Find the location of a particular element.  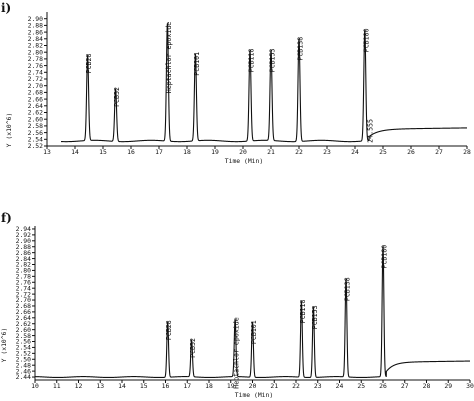

x-tick-label: 10 is located at coordinates (35, 386).